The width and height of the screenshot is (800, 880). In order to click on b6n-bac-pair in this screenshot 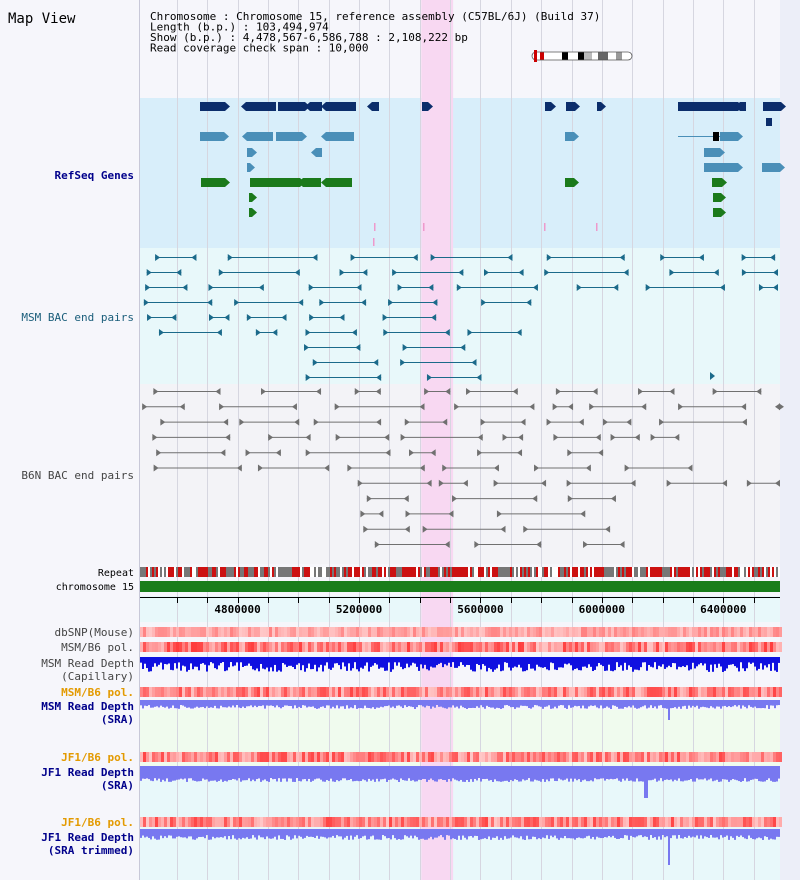, I will do `click(541, 514)`.